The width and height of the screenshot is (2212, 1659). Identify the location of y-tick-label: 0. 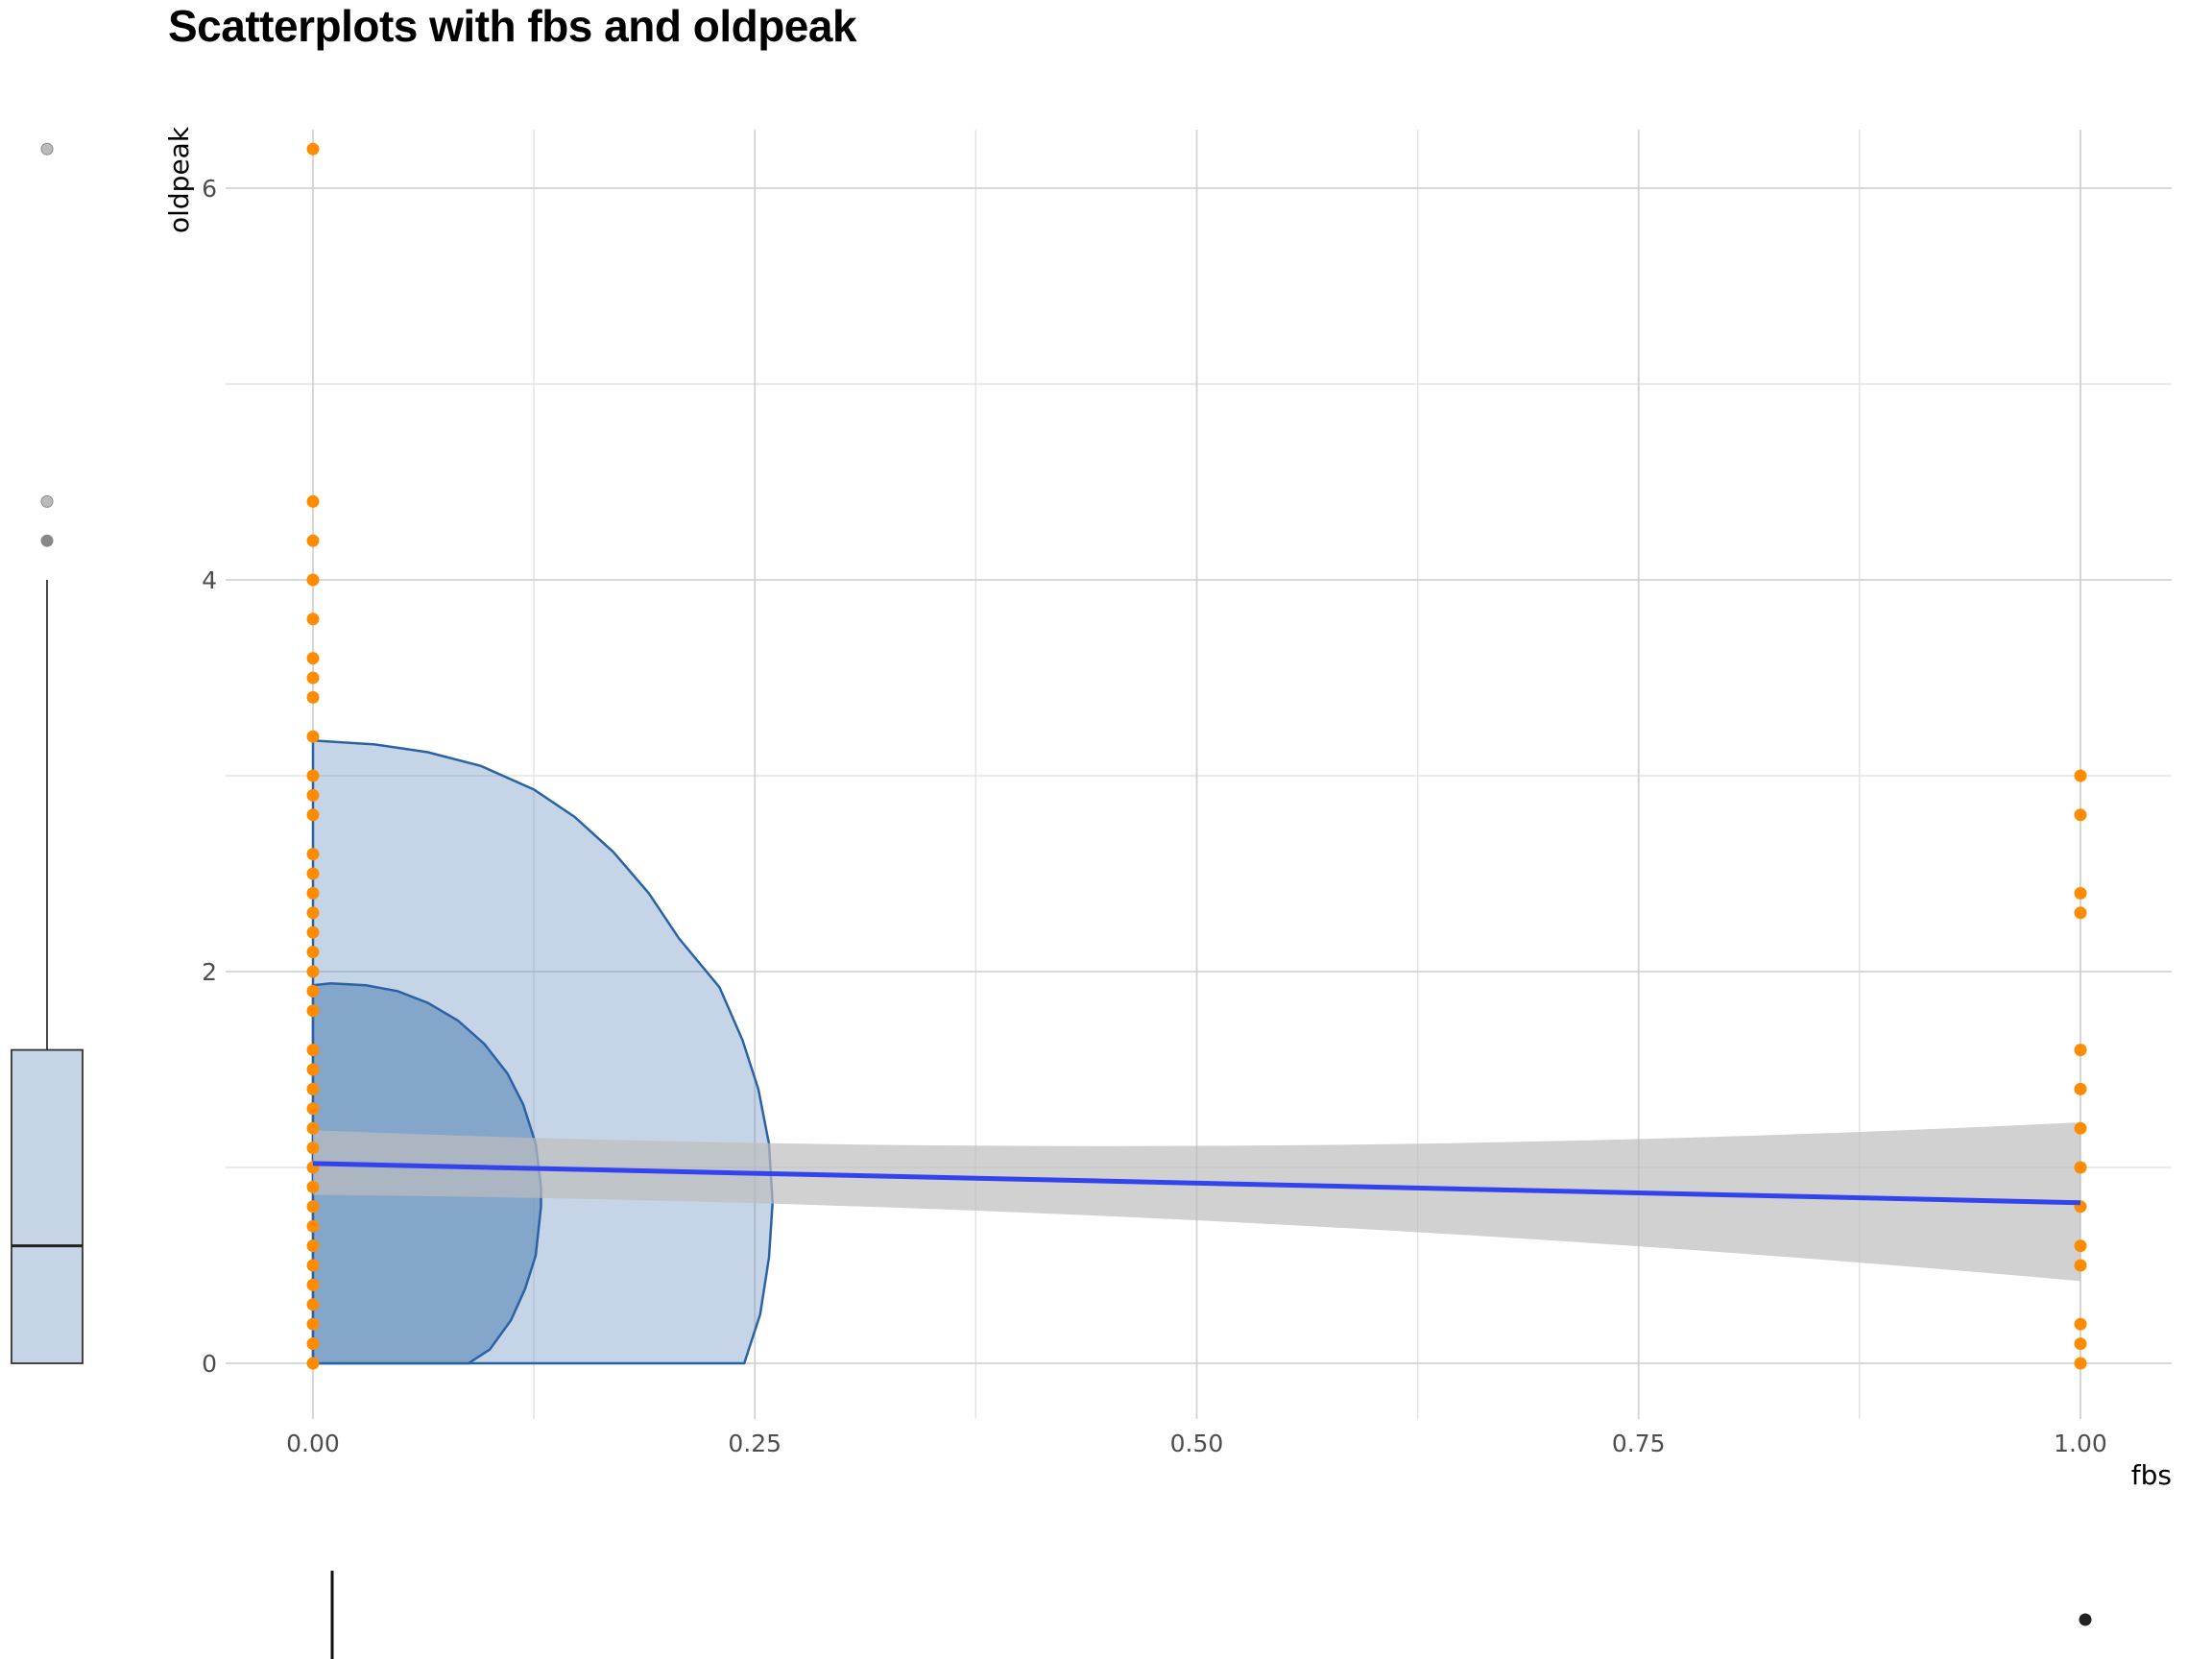
(209, 1364).